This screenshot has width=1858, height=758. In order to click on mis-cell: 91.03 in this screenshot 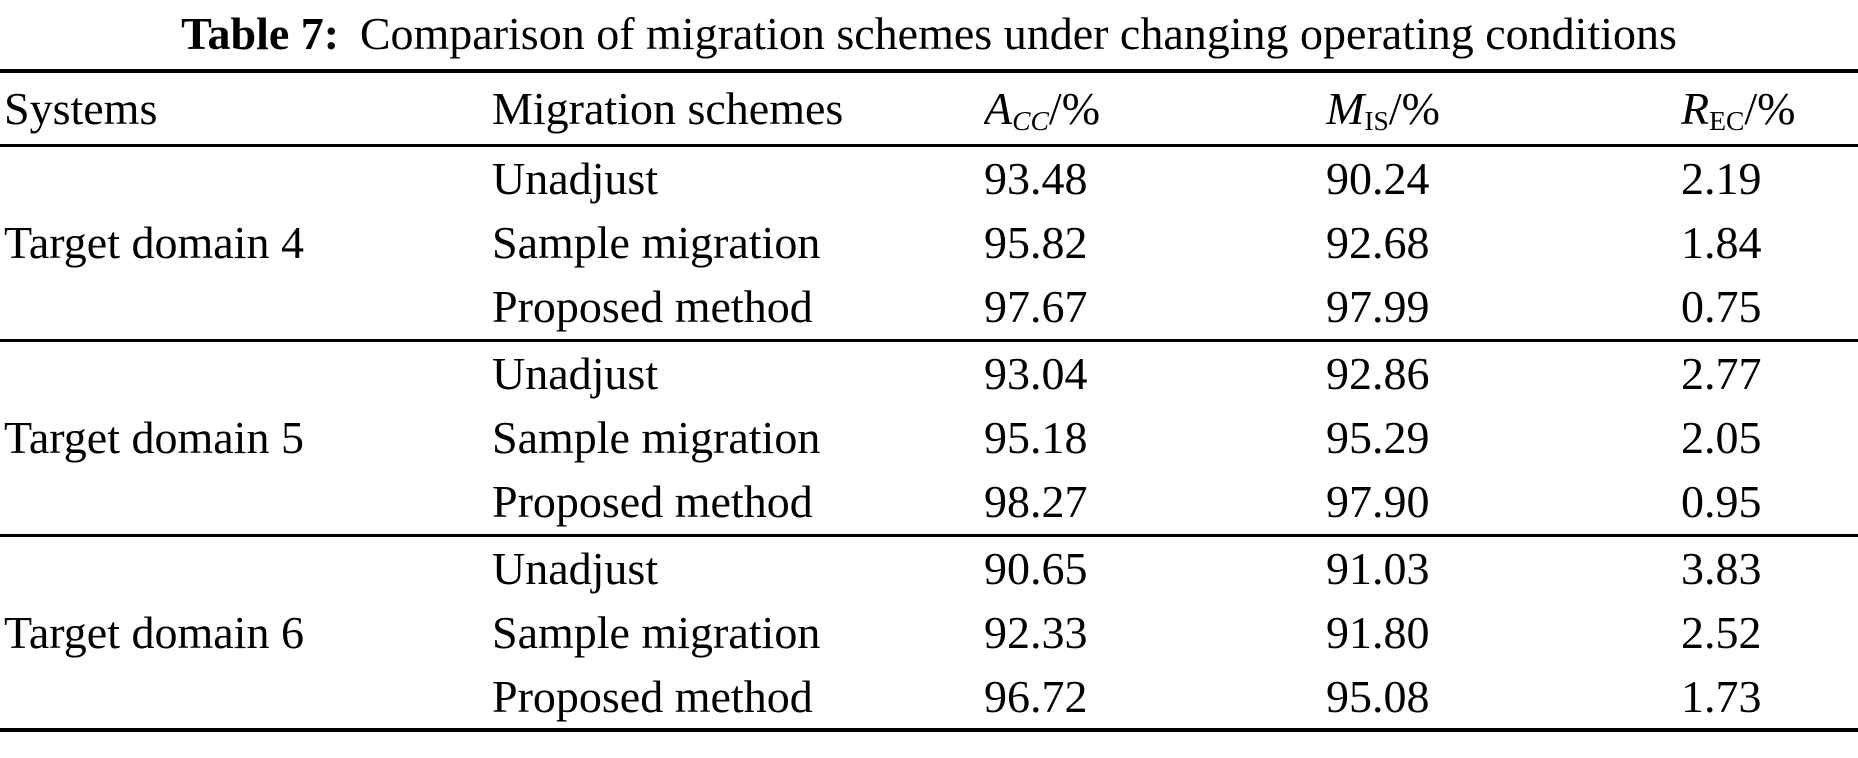, I will do `click(1378, 568)`.